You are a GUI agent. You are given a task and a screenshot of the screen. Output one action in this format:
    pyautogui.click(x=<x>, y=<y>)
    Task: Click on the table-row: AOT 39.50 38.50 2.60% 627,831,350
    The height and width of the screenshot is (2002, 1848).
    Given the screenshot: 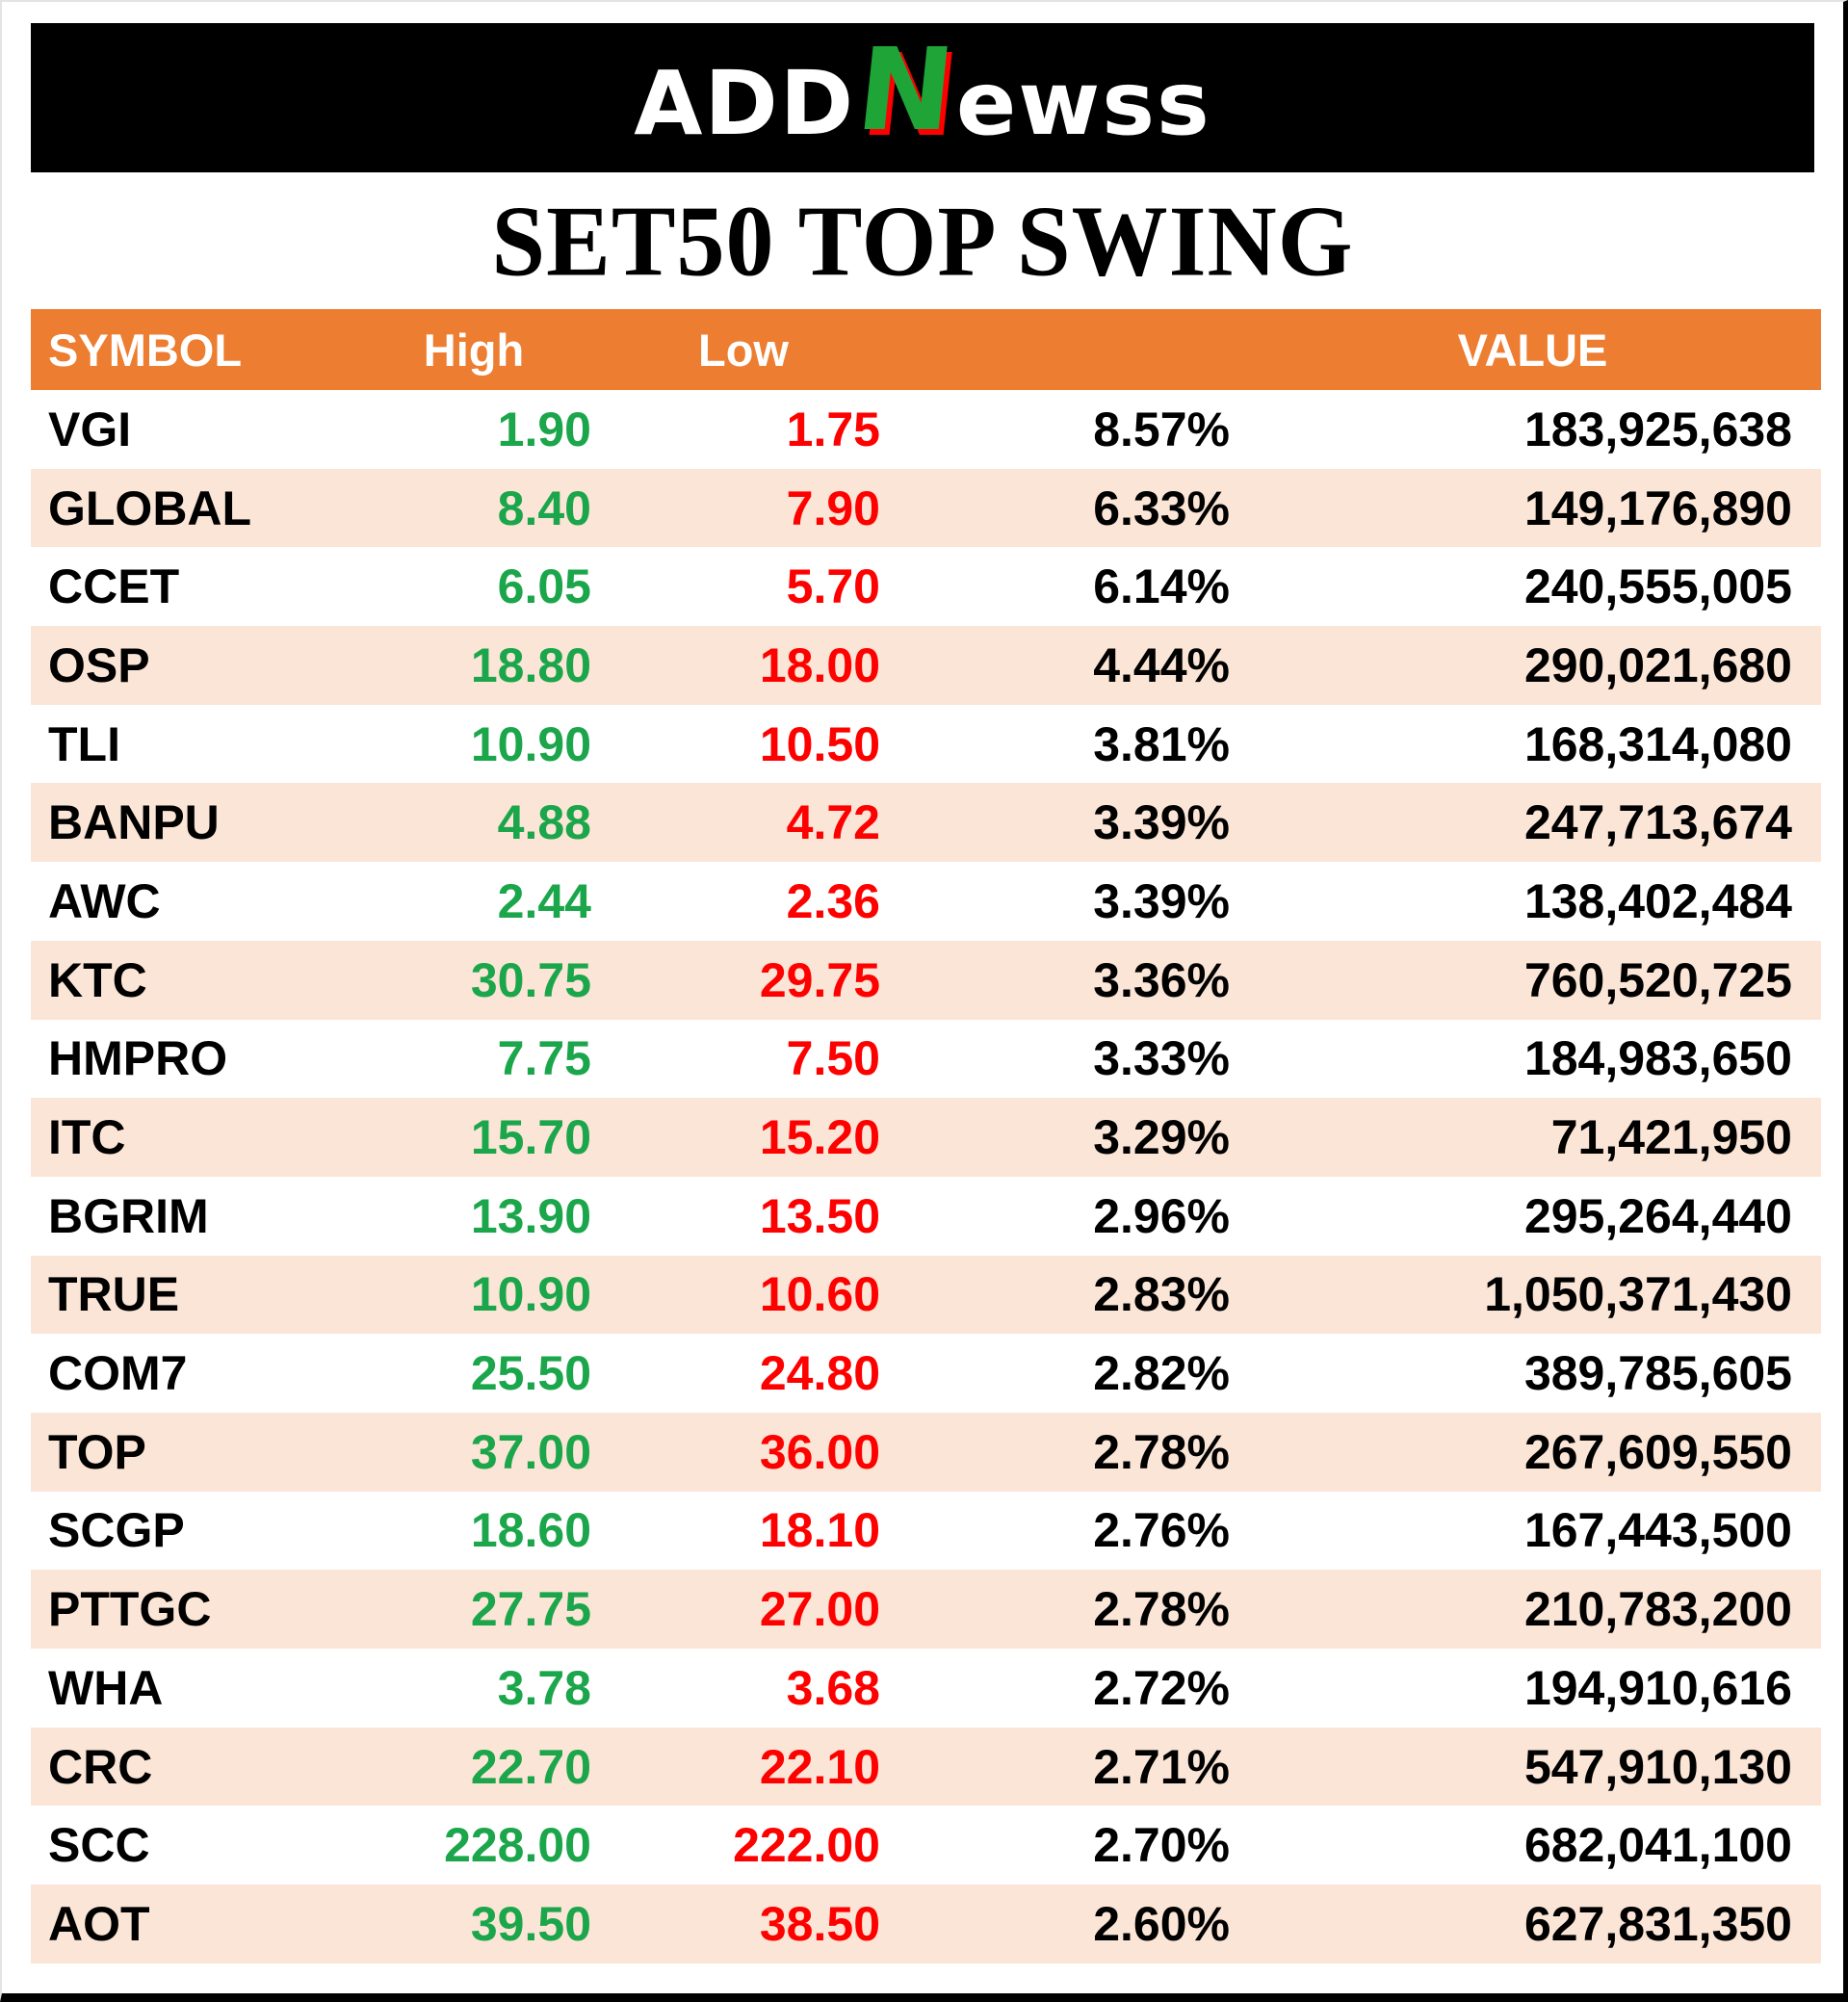 What is the action you would take?
    pyautogui.click(x=926, y=1924)
    